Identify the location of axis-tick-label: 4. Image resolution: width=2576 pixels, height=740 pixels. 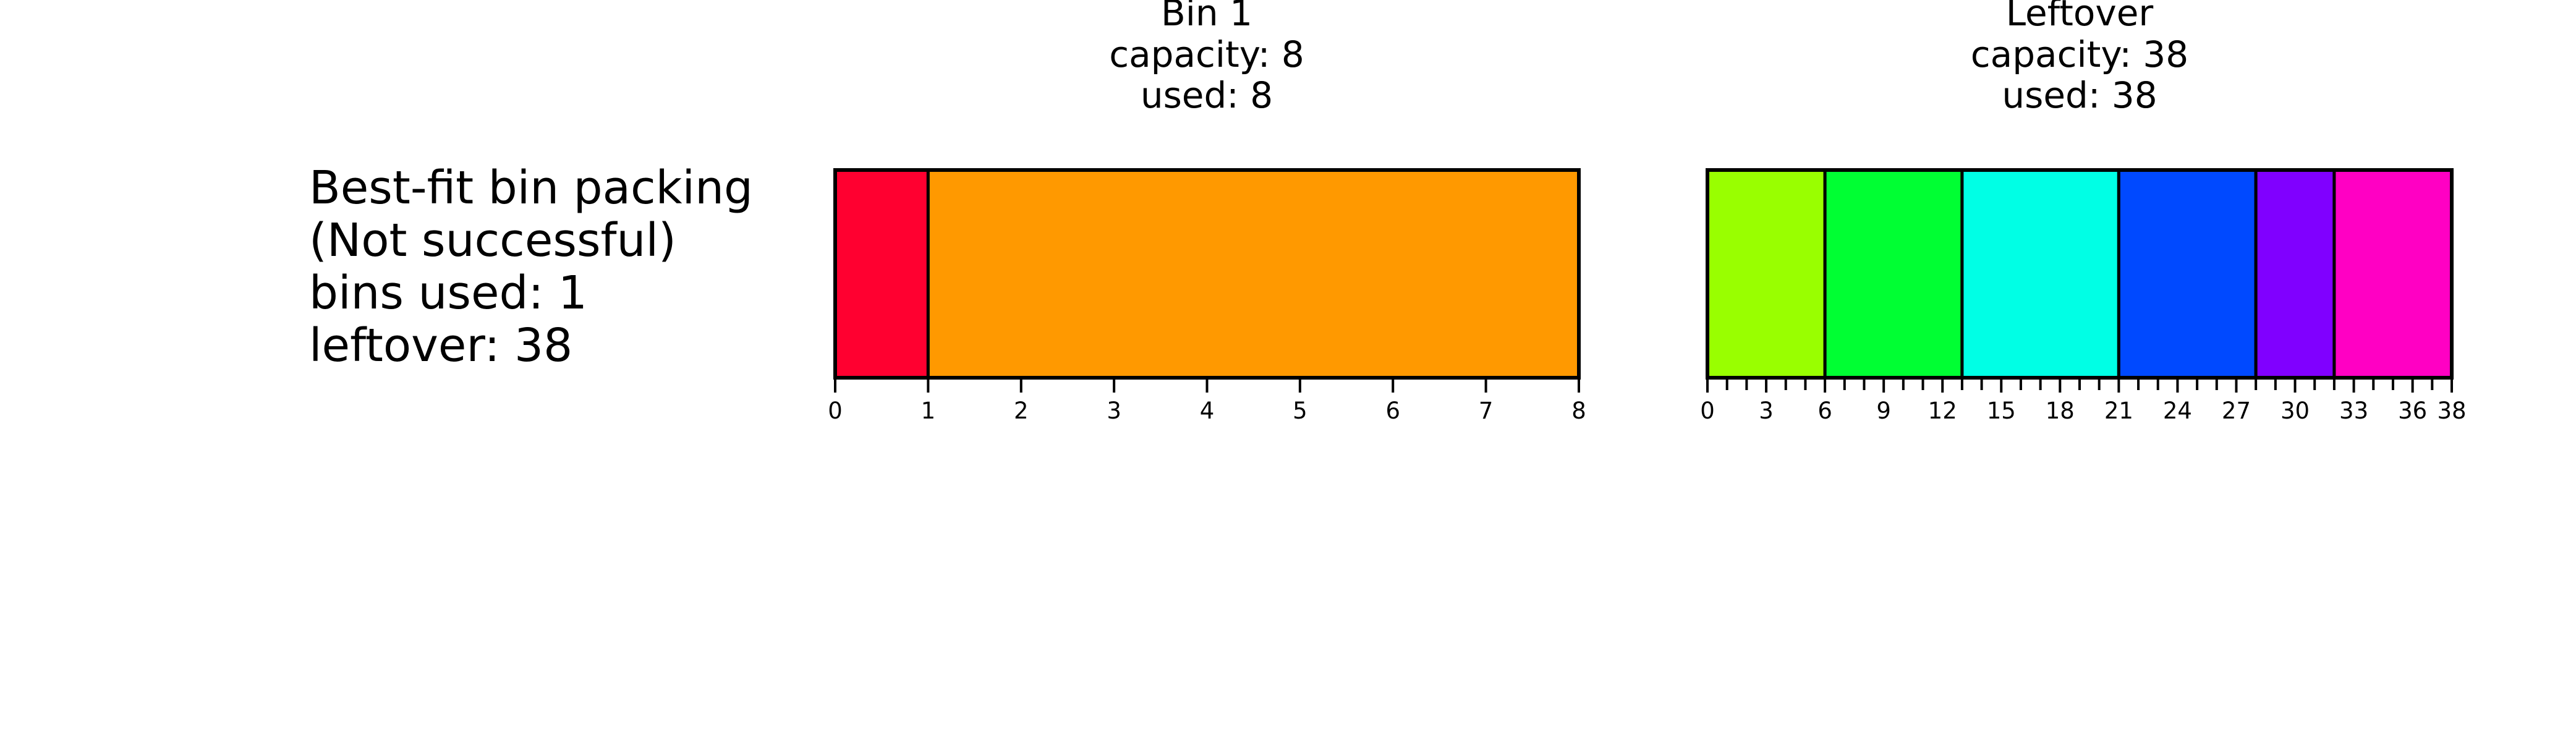
(1207, 411).